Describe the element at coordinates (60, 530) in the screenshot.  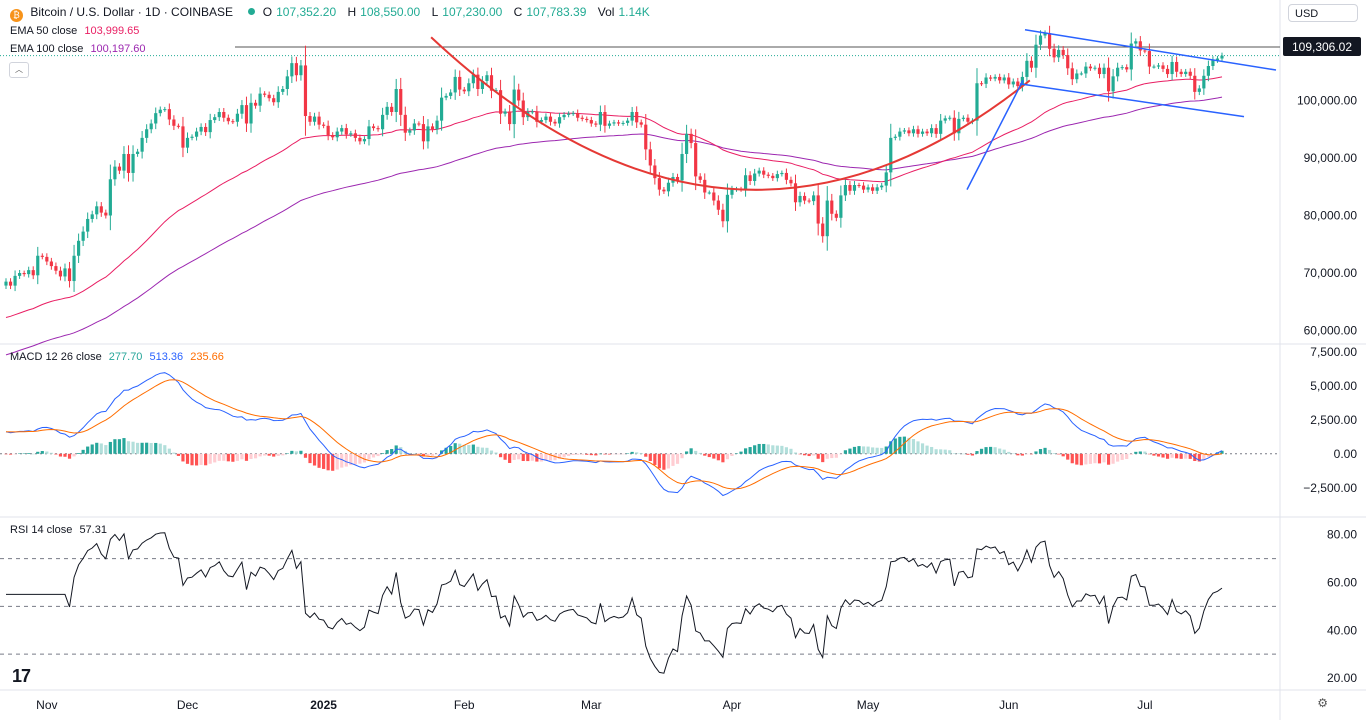
I see `rsi-legend: RSI 14 close 57.31` at that location.